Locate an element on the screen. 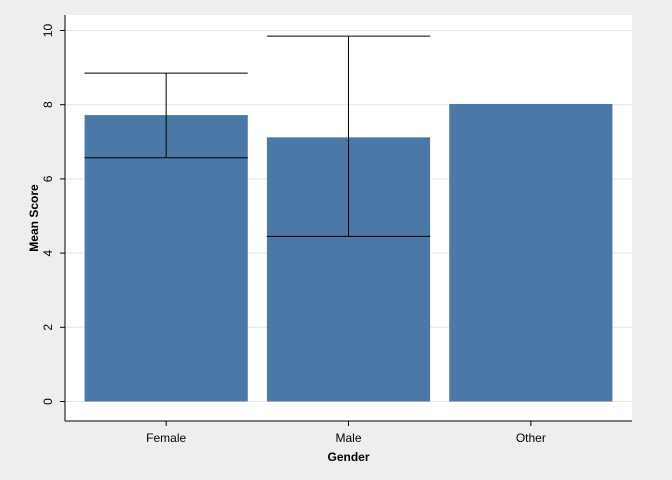  y-tick-label: 8 is located at coordinates (48, 104).